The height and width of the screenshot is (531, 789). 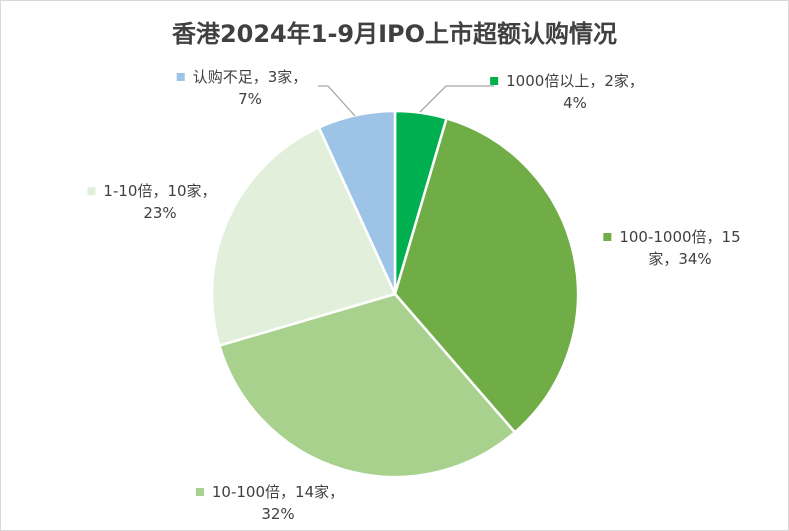 What do you see at coordinates (394, 34) in the screenshot?
I see `chart-title: 香港2024年1-9月IPO上市超额认购情况` at bounding box center [394, 34].